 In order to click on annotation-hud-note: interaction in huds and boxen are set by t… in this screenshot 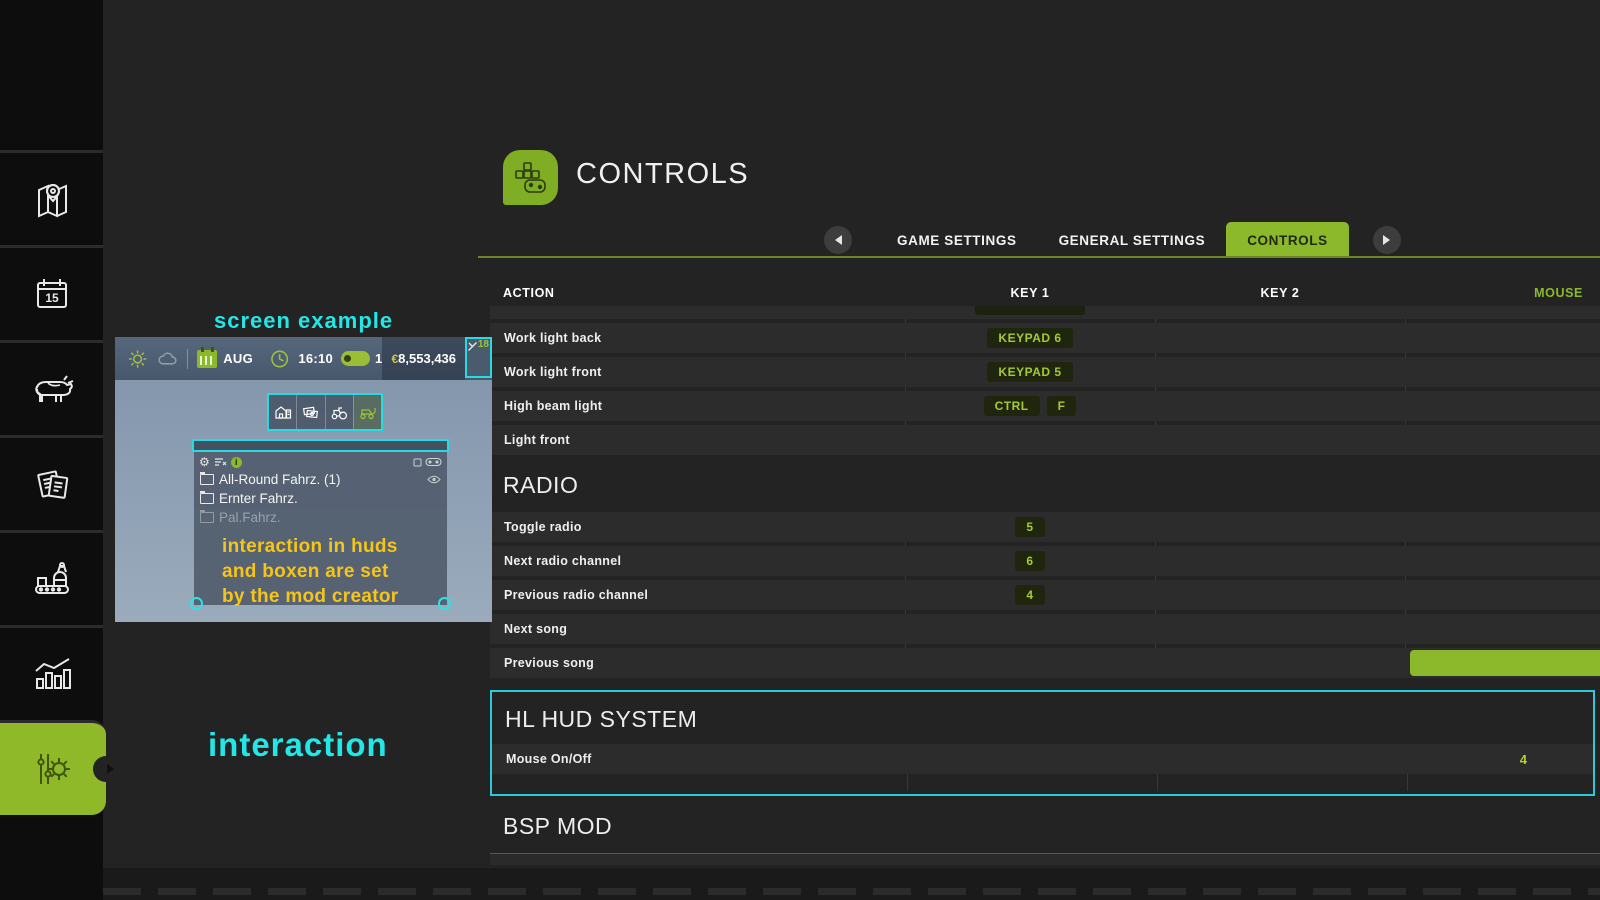, I will do `click(334, 571)`.